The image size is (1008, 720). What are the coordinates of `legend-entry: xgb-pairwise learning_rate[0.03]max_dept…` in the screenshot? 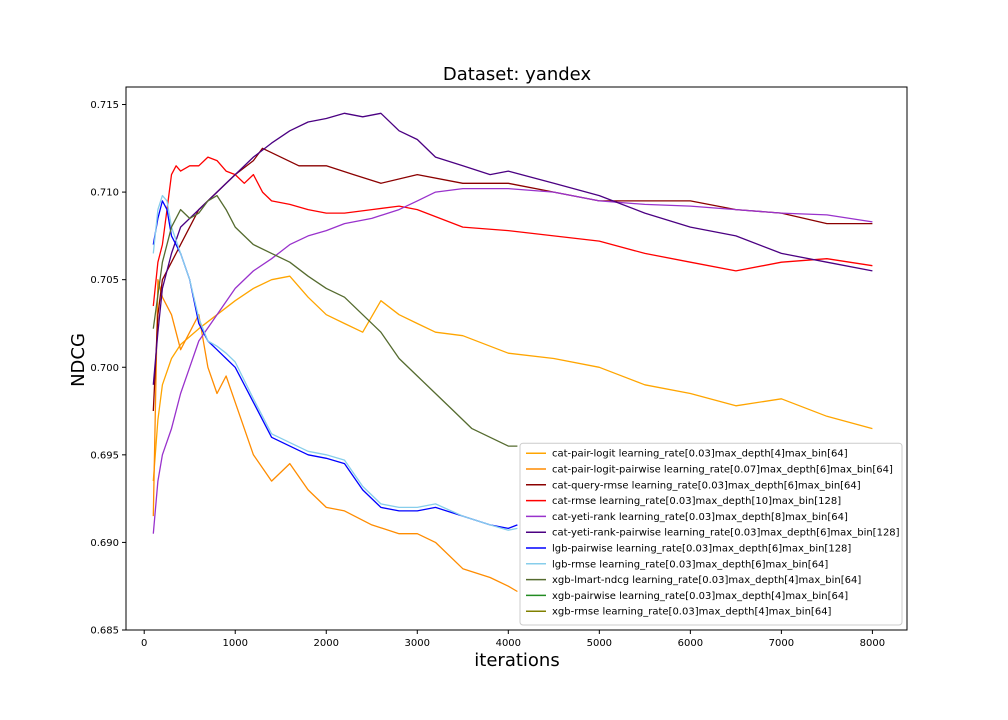 It's located at (700, 596).